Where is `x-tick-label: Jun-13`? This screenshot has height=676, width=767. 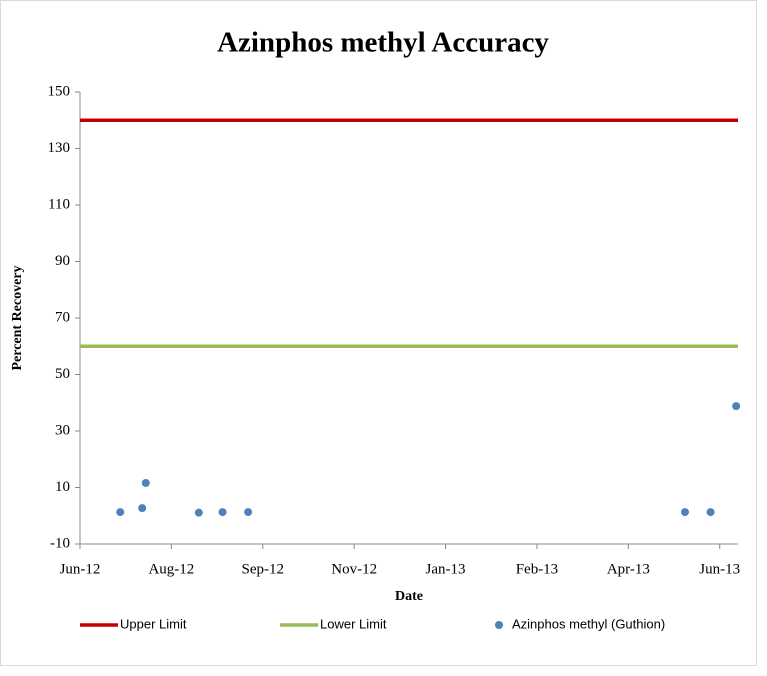
x-tick-label: Jun-13 is located at coordinates (719, 569).